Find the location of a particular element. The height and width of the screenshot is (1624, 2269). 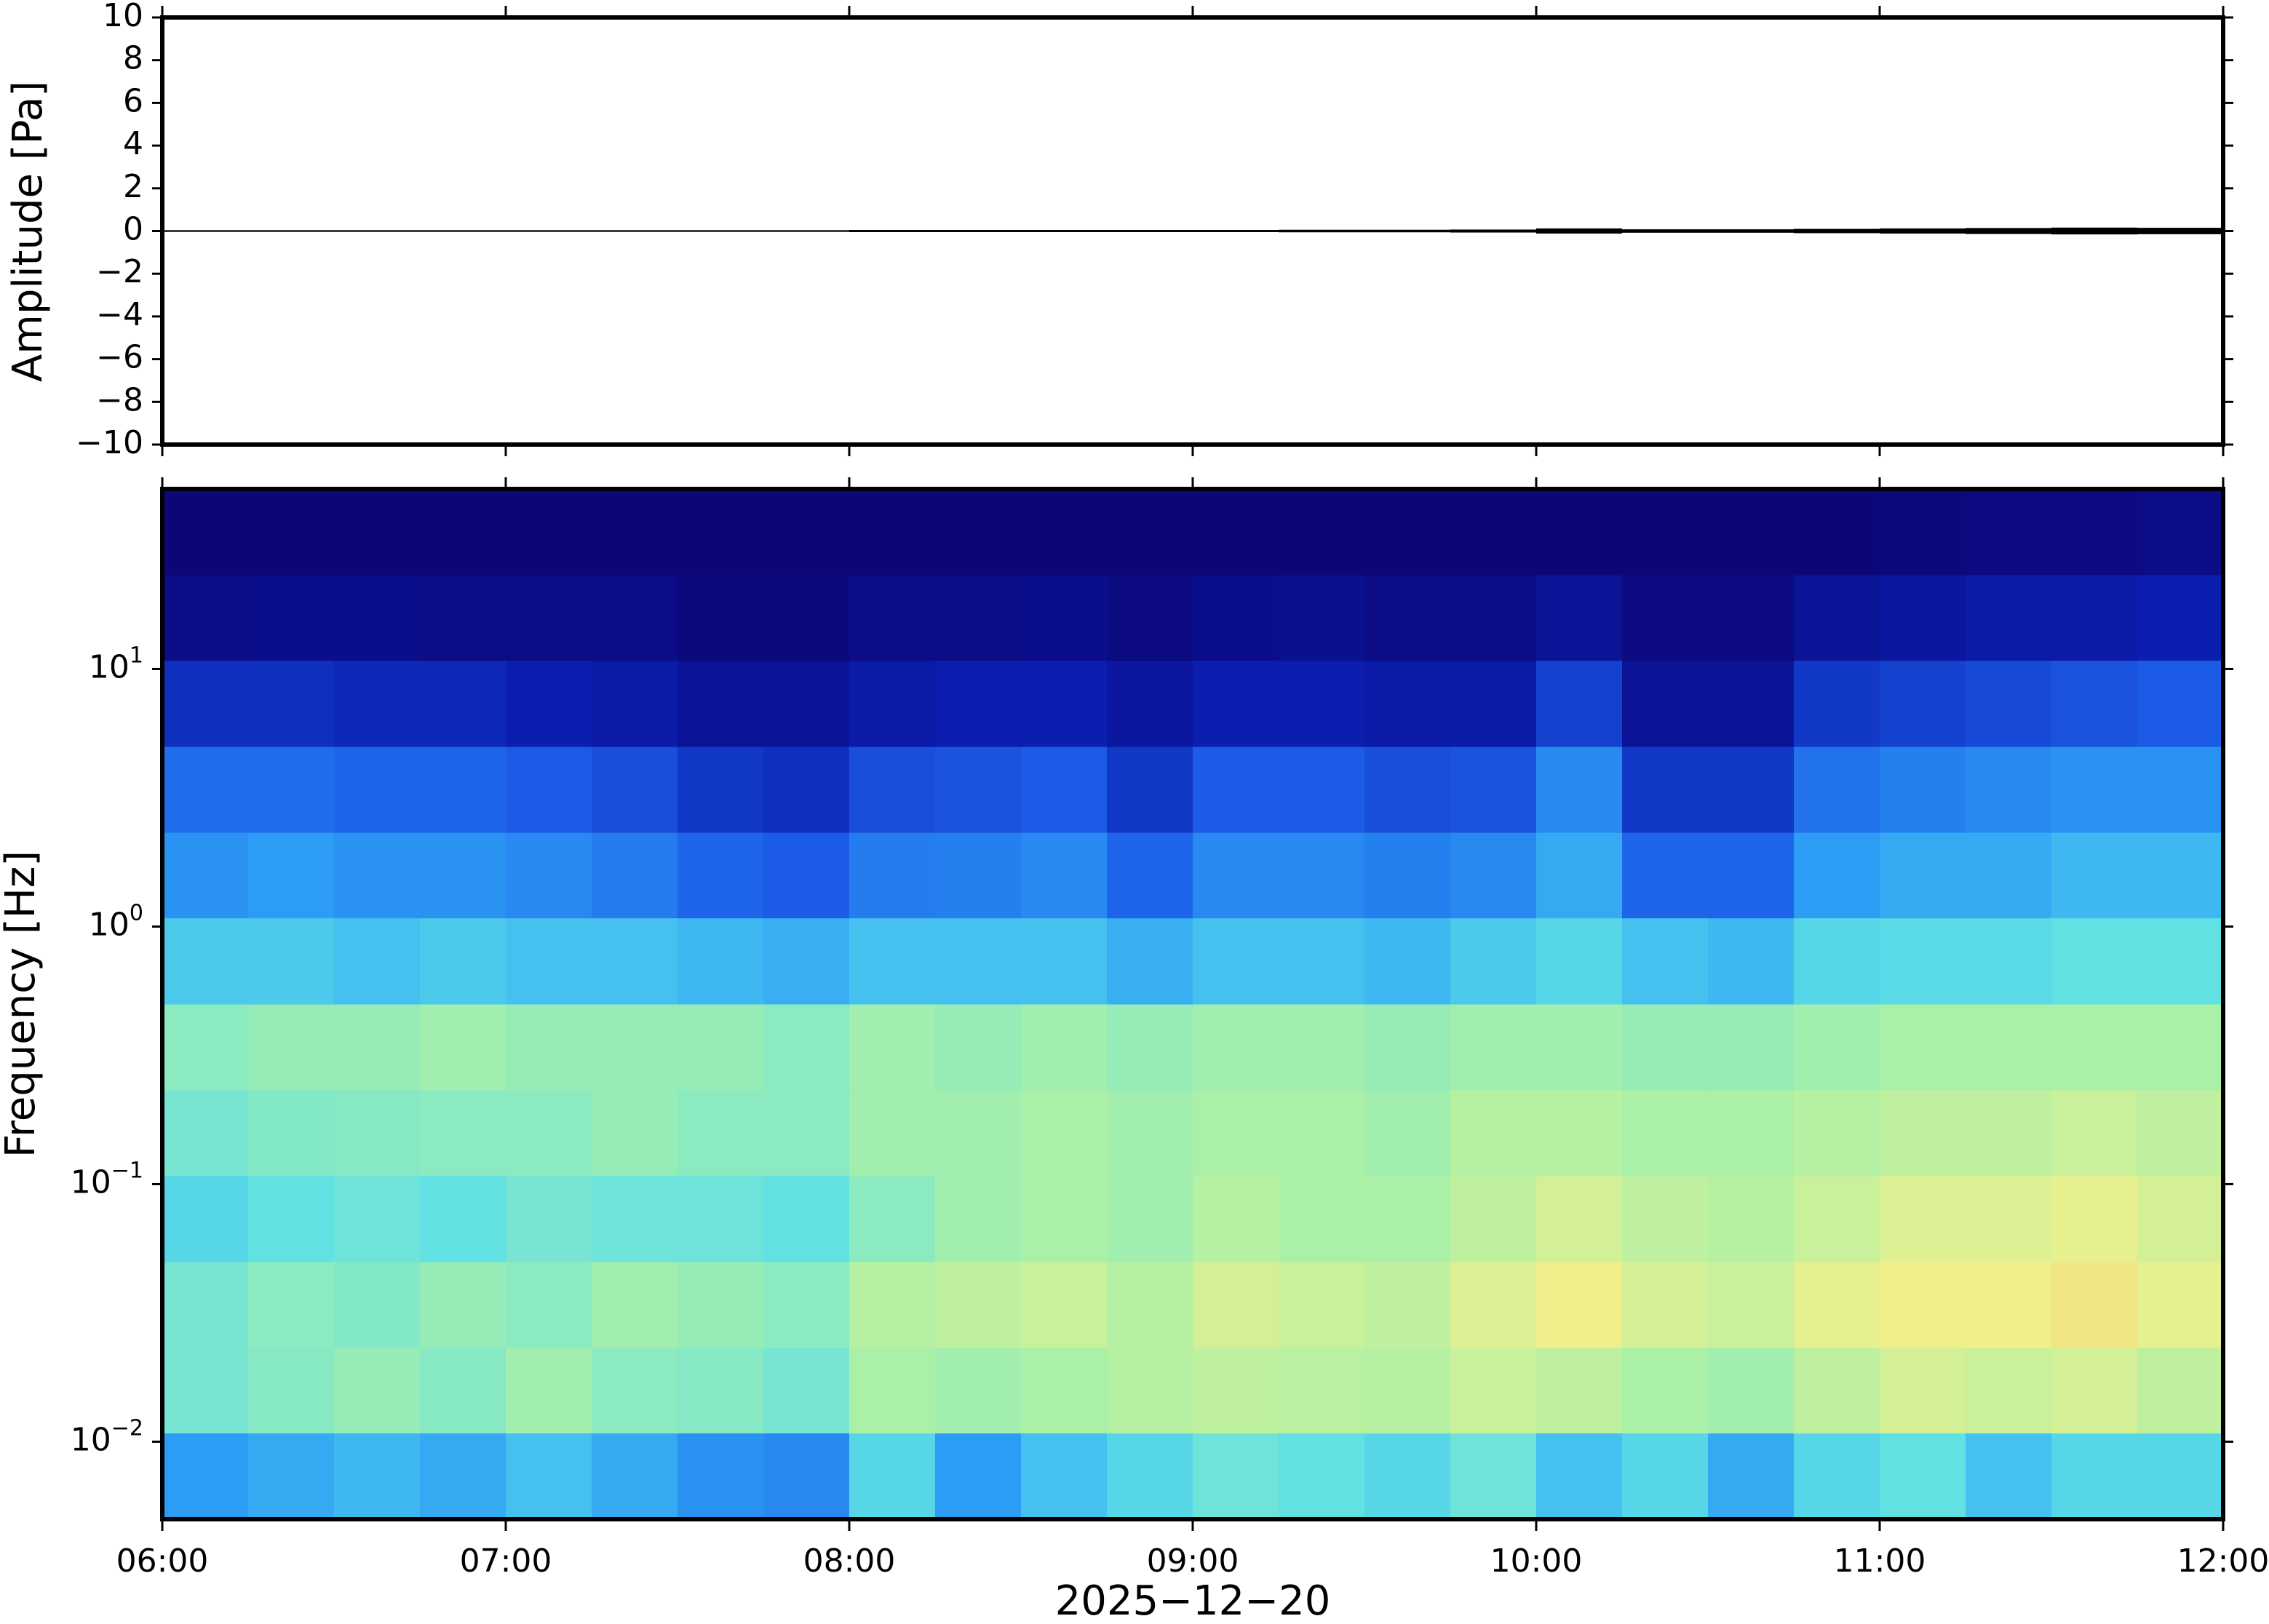

tick-exponent: 1 is located at coordinates (137, 655).